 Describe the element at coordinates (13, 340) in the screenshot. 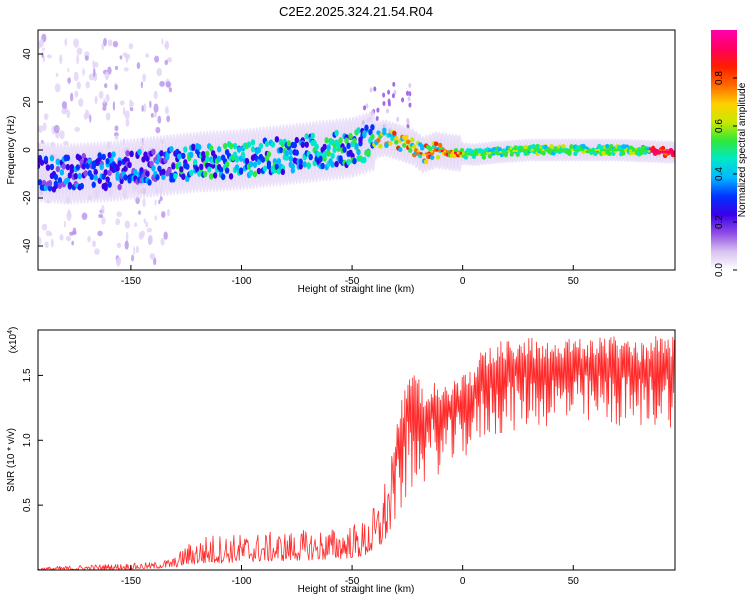

I see `snr-y-scale: (x104)` at that location.